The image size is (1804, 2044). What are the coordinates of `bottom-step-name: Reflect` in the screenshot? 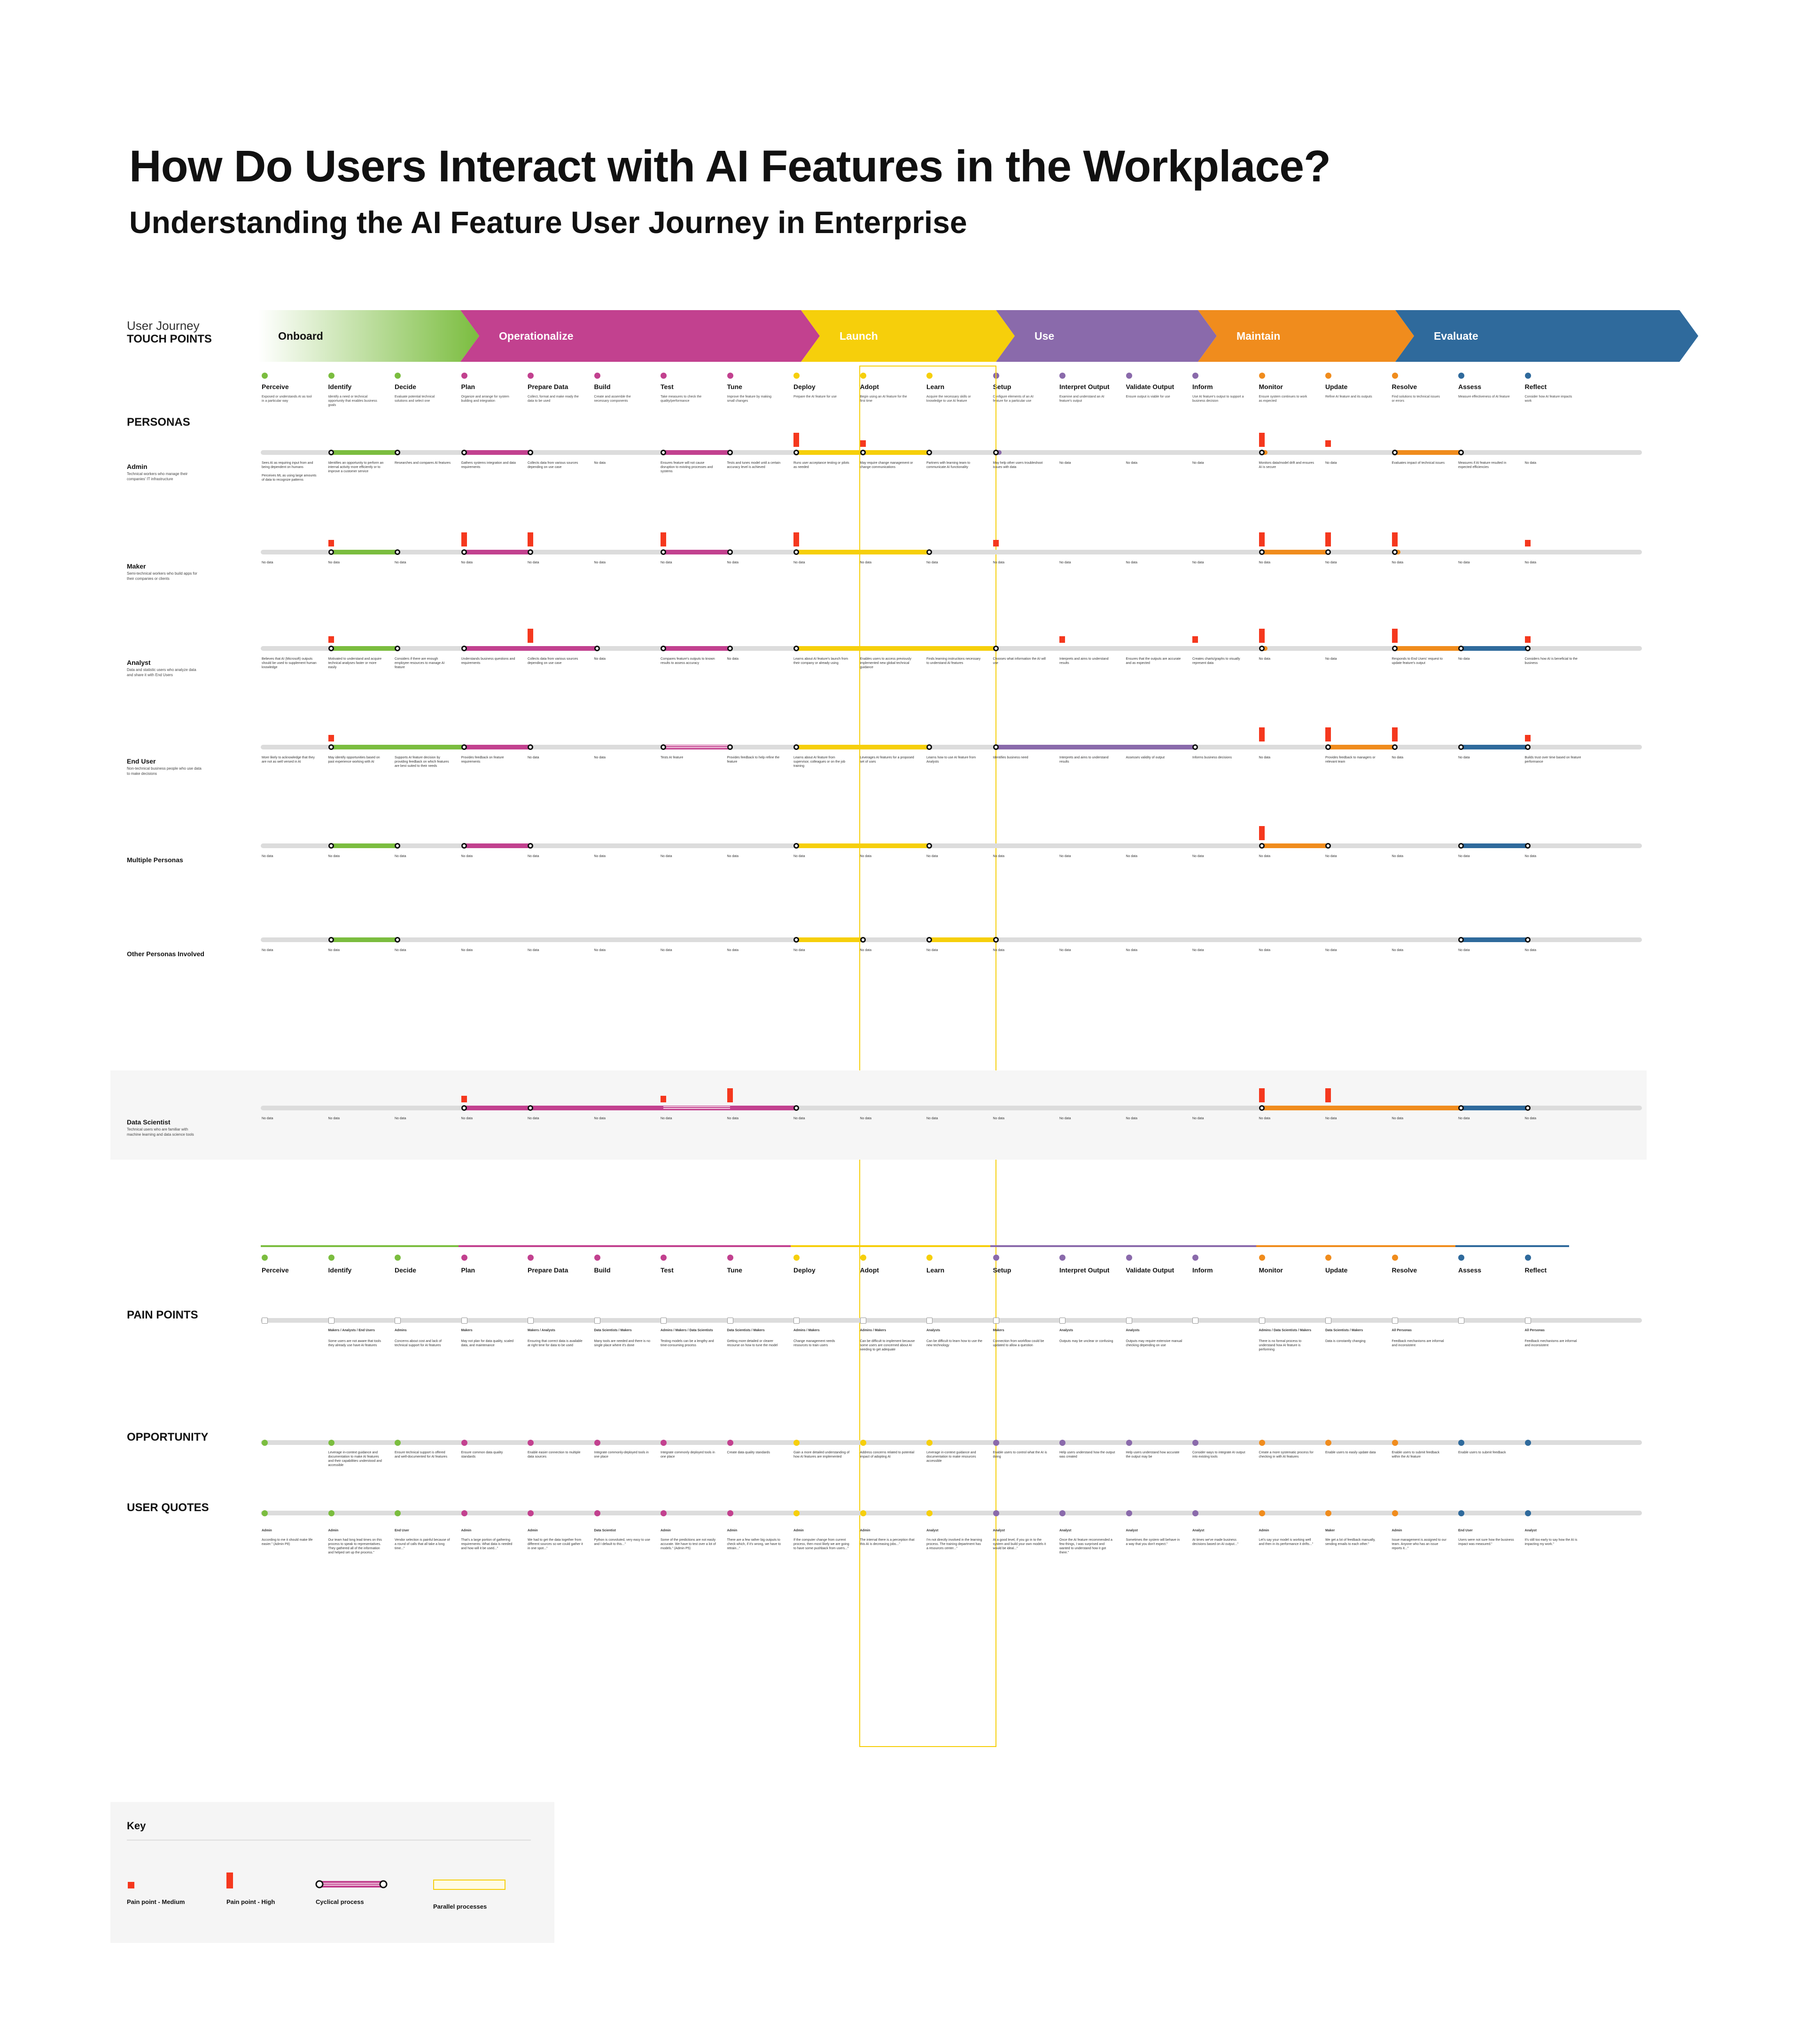 It's located at (1535, 1270).